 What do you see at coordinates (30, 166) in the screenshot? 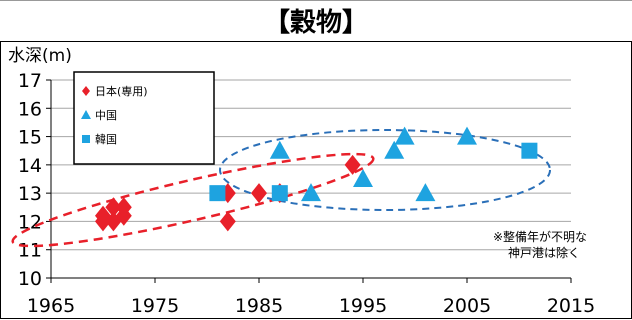
I see `y-tick-label-14: 14` at bounding box center [30, 166].